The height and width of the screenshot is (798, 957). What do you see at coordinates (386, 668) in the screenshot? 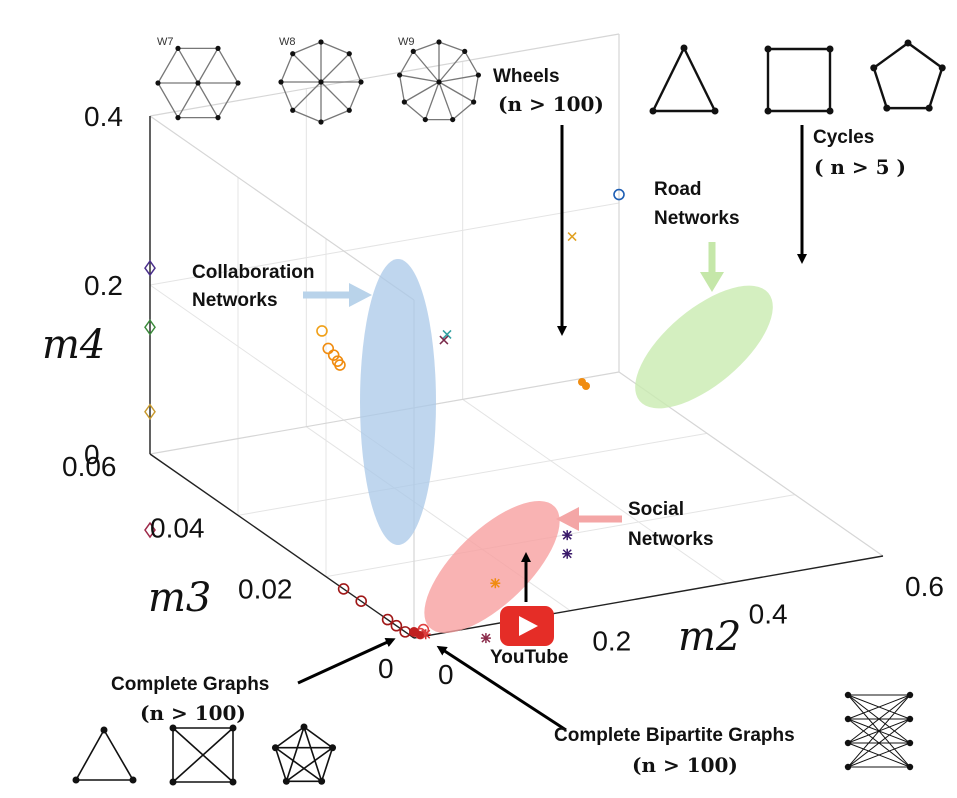
I see `y-tick-label: 0` at bounding box center [386, 668].